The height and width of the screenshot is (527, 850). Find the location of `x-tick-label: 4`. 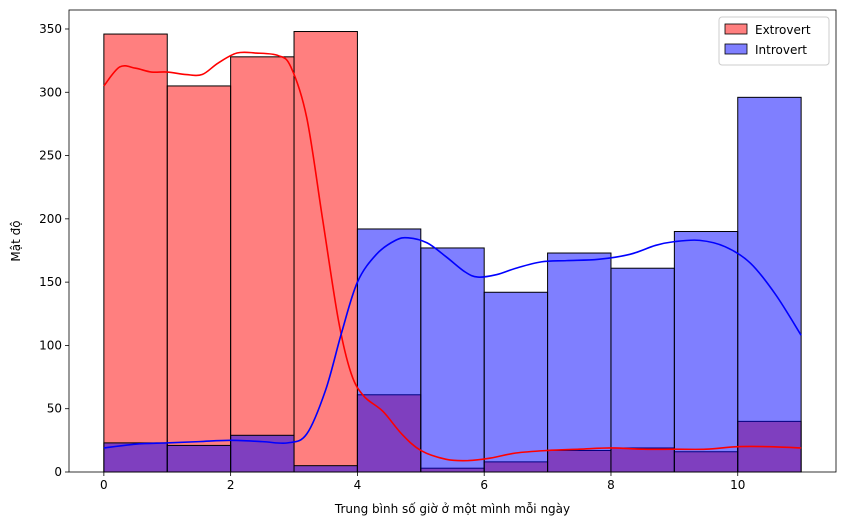

x-tick-label: 4 is located at coordinates (358, 485).